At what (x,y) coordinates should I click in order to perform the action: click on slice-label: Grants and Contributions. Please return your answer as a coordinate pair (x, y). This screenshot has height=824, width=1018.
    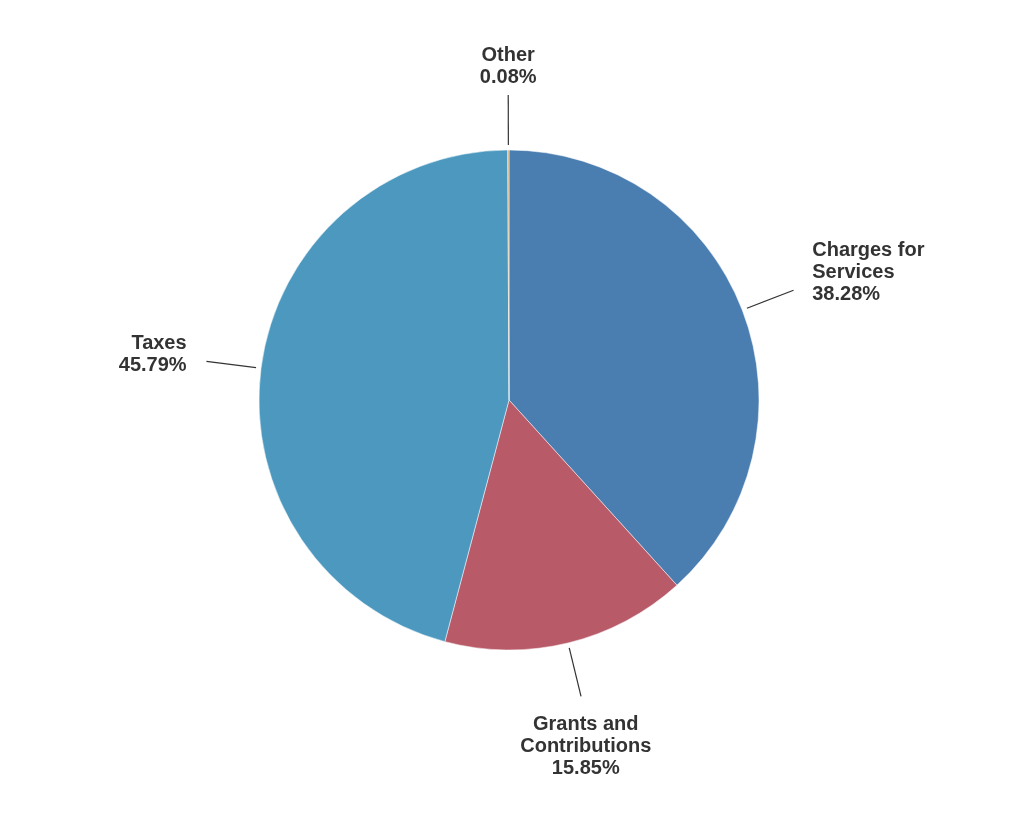
    Looking at the image, I should click on (586, 734).